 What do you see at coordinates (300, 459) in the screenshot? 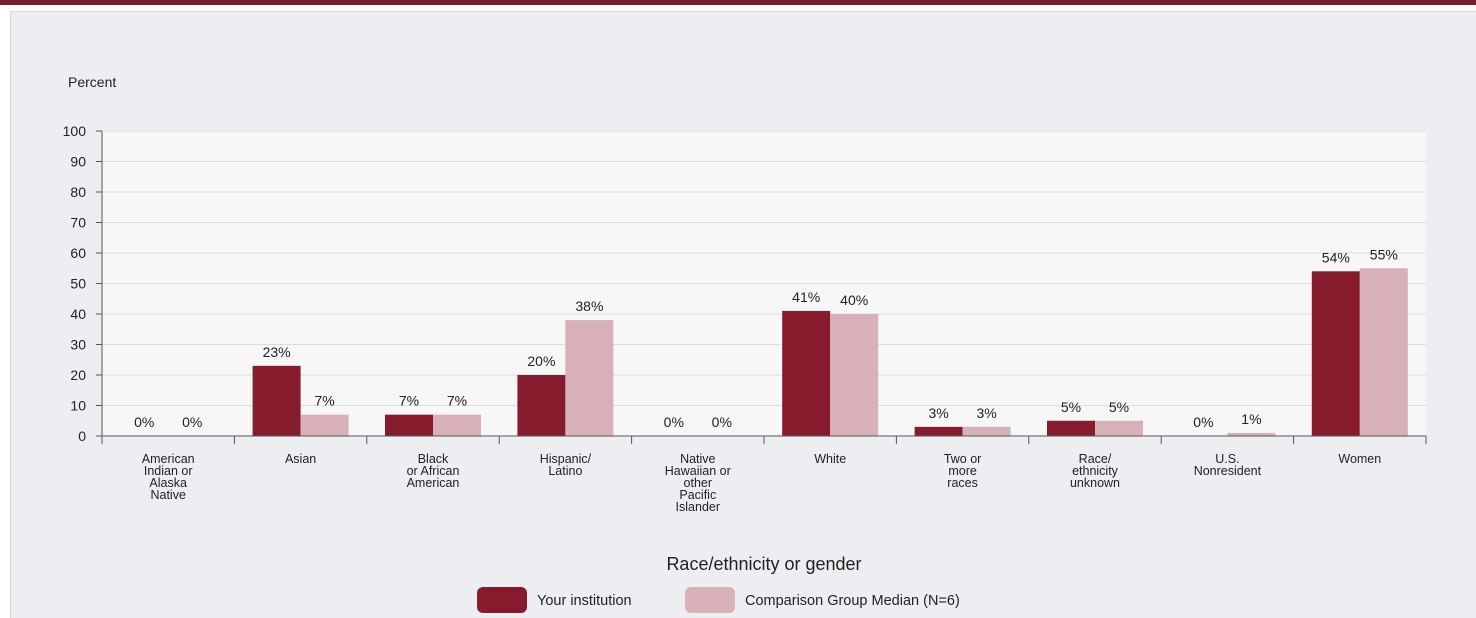
I see `x-tick-label: Asian` at bounding box center [300, 459].